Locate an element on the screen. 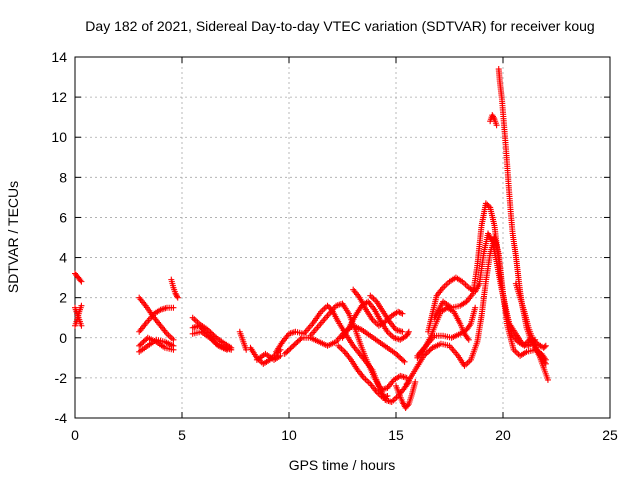 This screenshot has height=480, width=640. y-tick-label: 0 is located at coordinates (63, 338).